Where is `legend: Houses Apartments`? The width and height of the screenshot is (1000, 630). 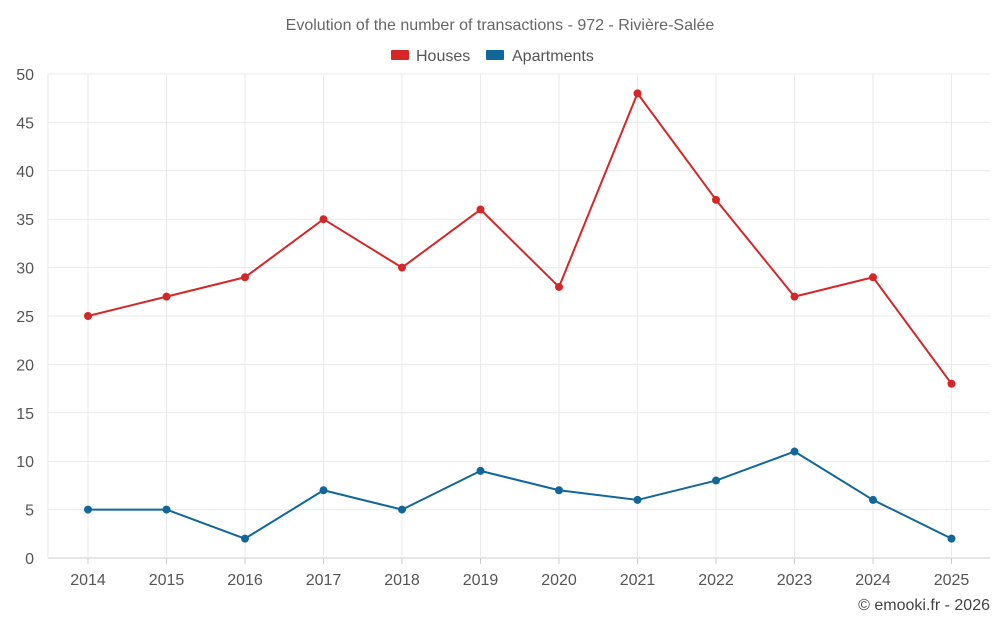
legend: Houses Apartments is located at coordinates (492, 56).